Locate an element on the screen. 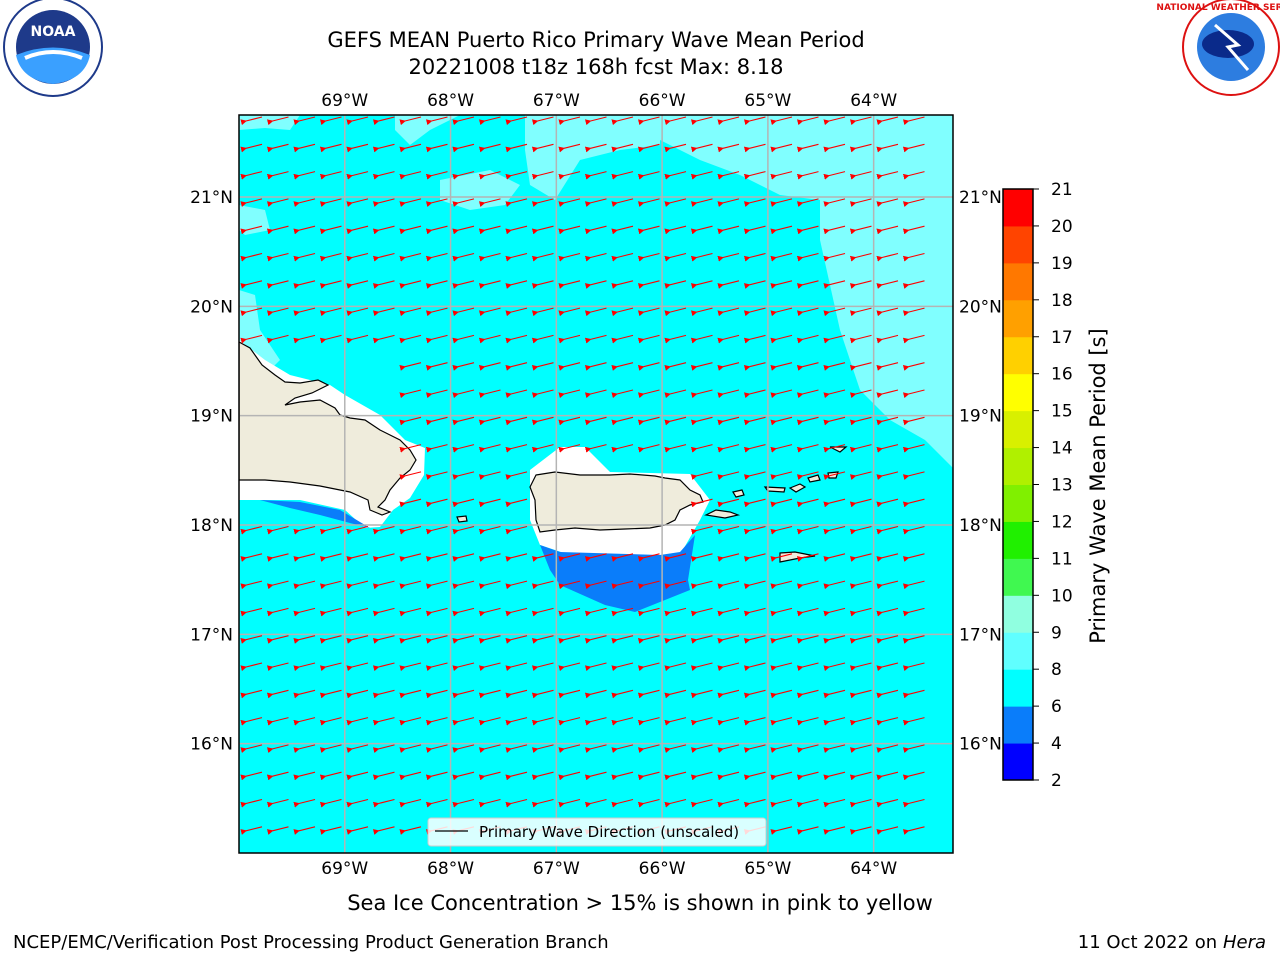 Image resolution: width=1280 pixels, height=960 pixels. lon-label-top: 67°W is located at coordinates (556, 101).